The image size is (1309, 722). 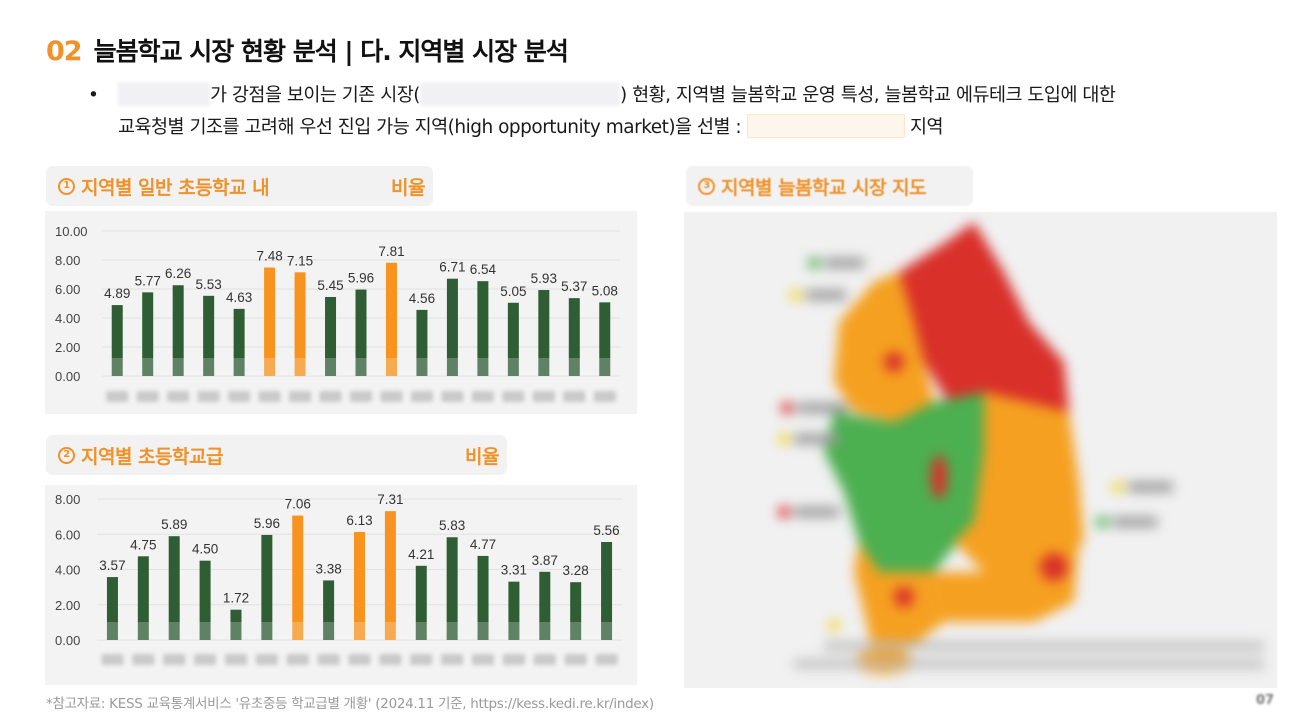 What do you see at coordinates (152, 456) in the screenshot?
I see `chart2-title-text: 지역별 초등학교급` at bounding box center [152, 456].